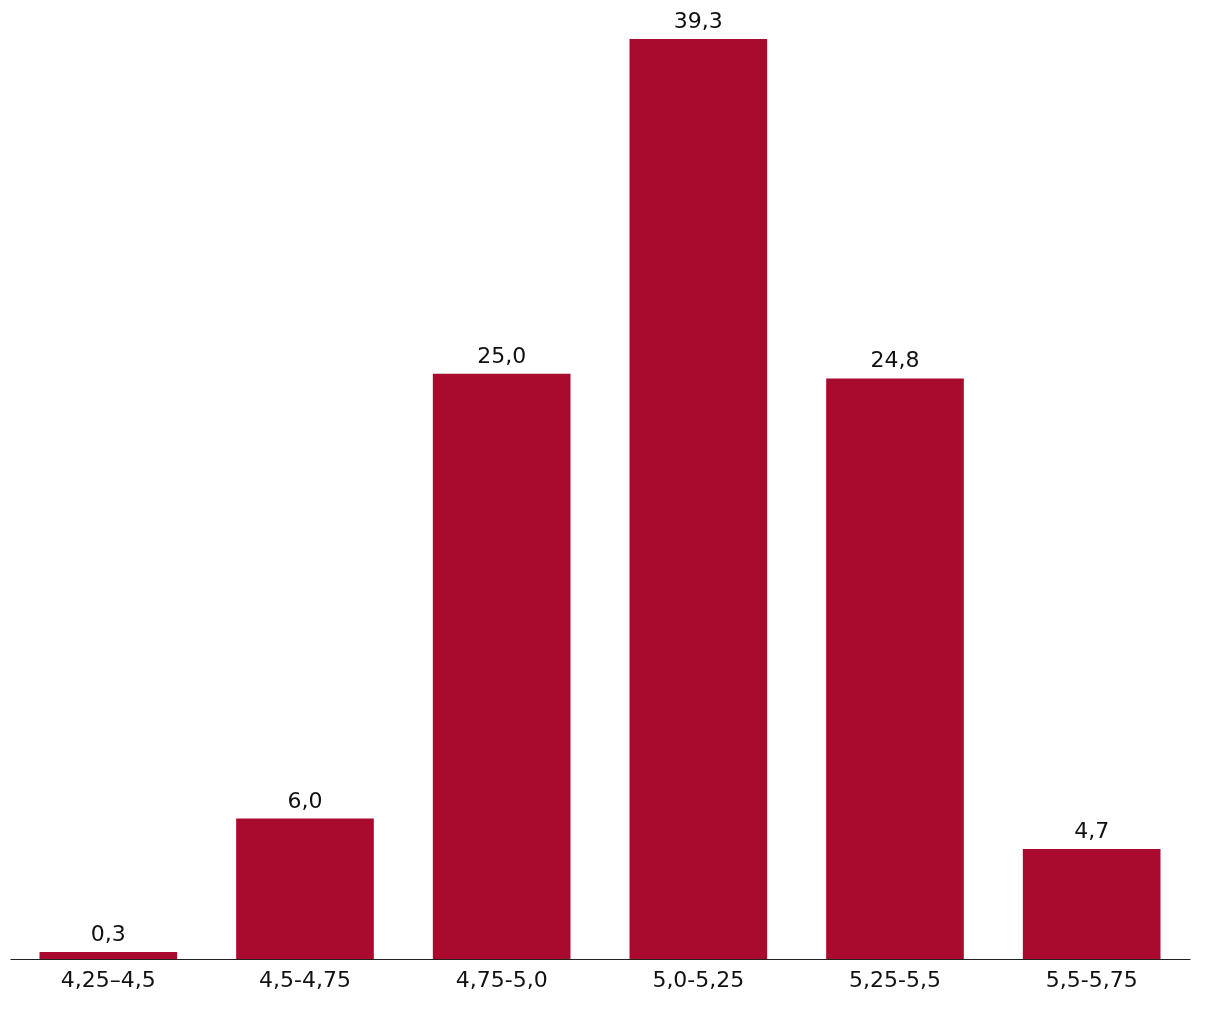  What do you see at coordinates (895, 979) in the screenshot?
I see `x-tick-label: 5,25-5,5` at bounding box center [895, 979].